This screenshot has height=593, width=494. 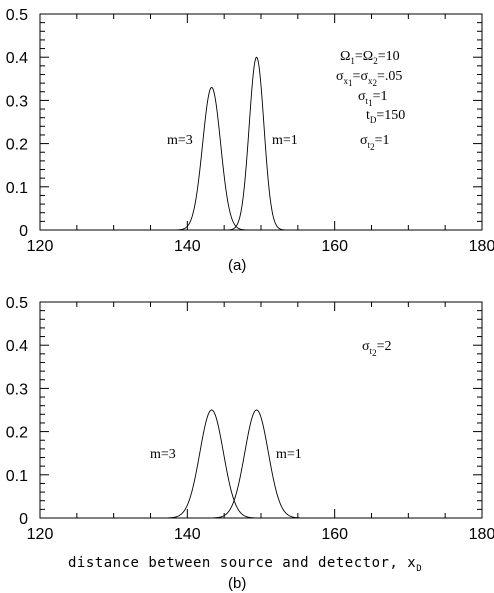 What do you see at coordinates (481, 534) in the screenshot?
I see `panel-b-xtick-label: 180` at bounding box center [481, 534].